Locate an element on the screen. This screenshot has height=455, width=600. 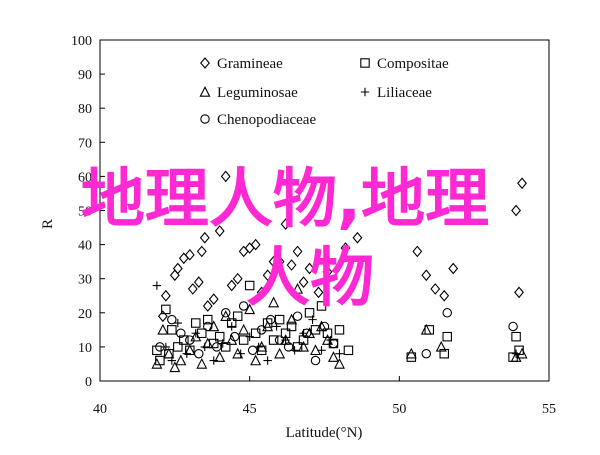
legend-marker-plus is located at coordinates (365, 92).